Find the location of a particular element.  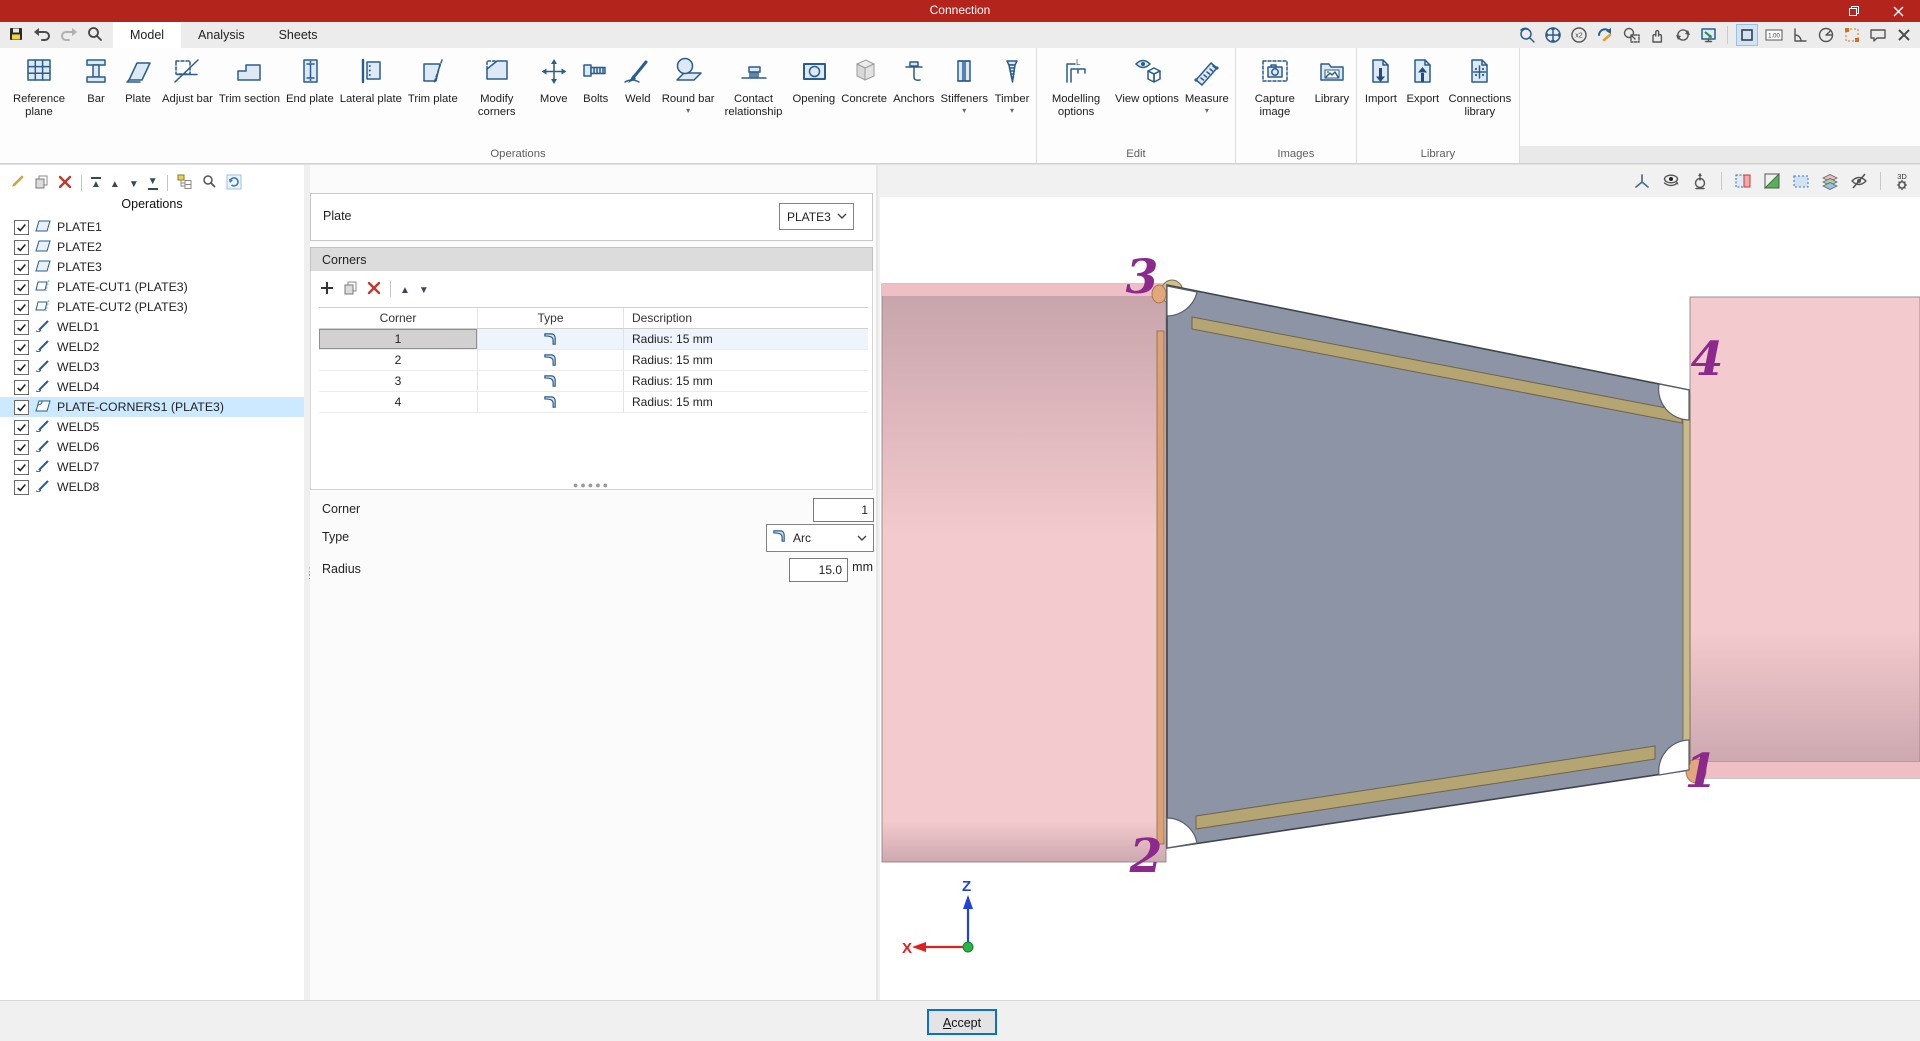

beam-right is located at coordinates (1804, 537).